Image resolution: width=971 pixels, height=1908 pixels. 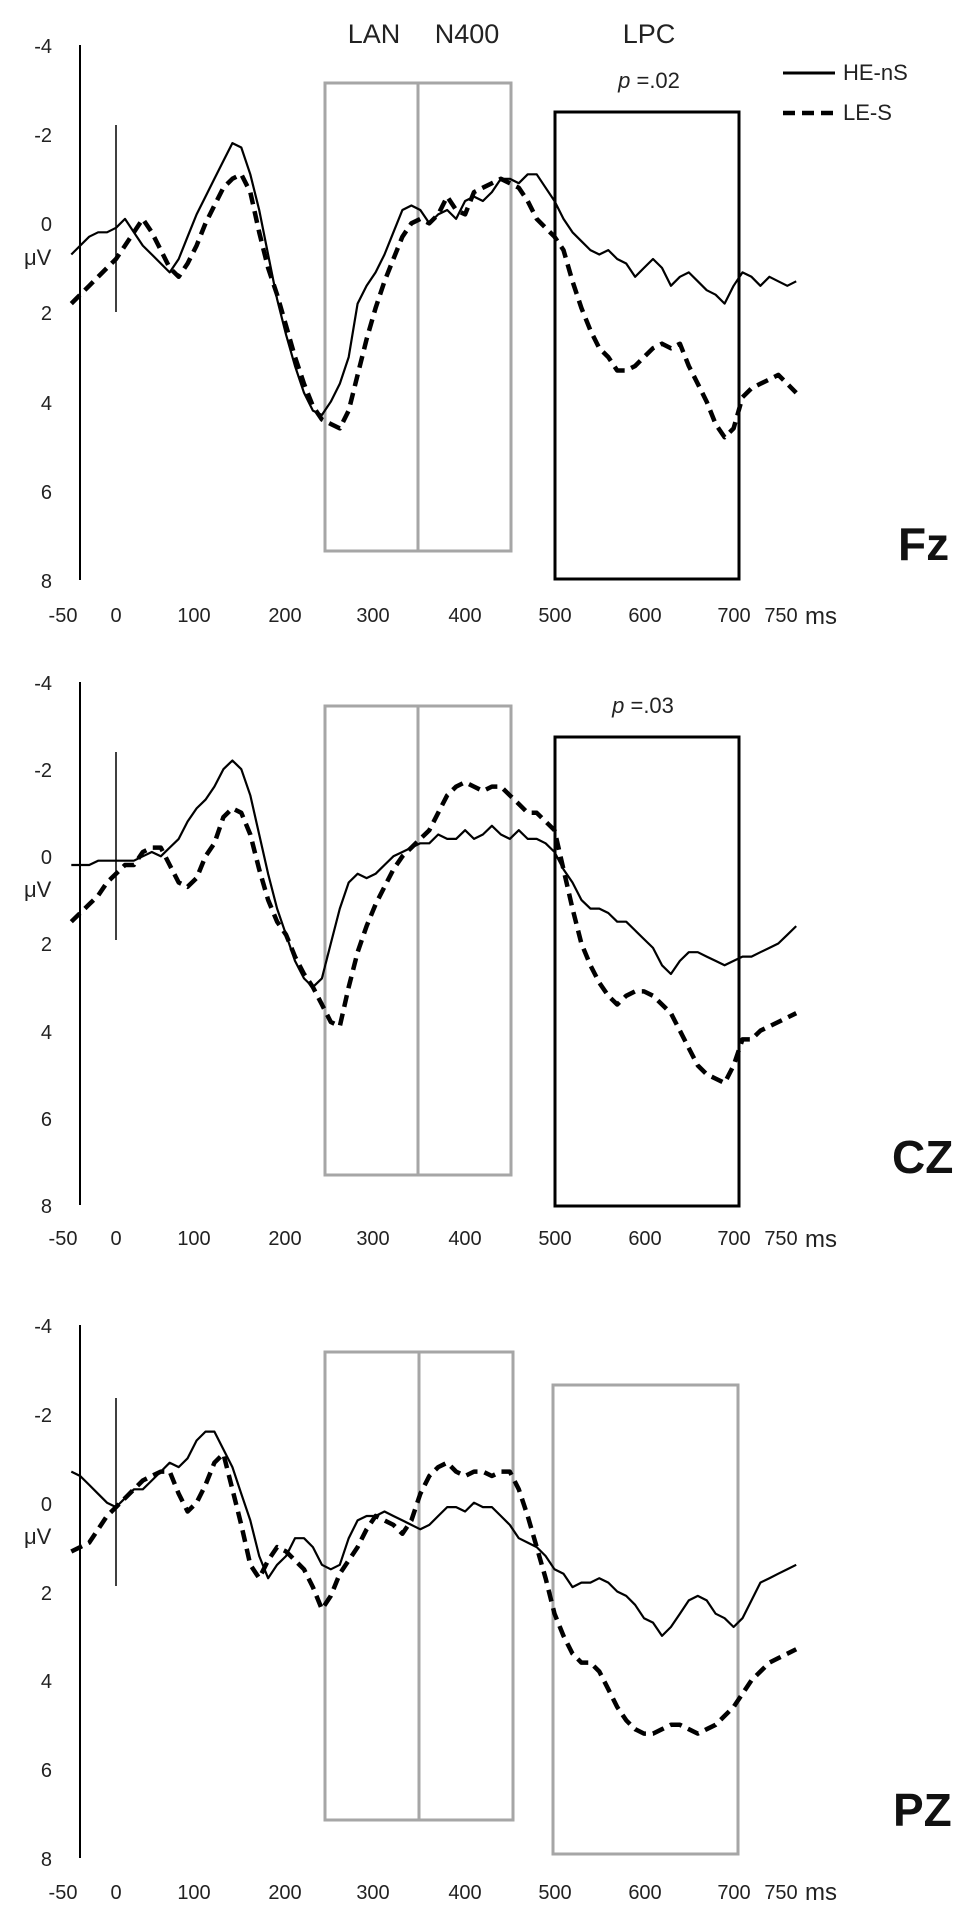 I want to click on legend-label: HE-nS, so click(x=875, y=72).